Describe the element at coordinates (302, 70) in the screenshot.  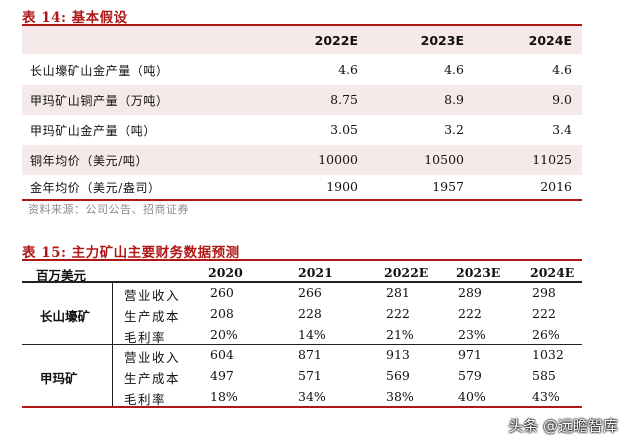
I see `table14-row: 长山壕矿山金产量（吨） 4.6 4.6 4.6` at that location.